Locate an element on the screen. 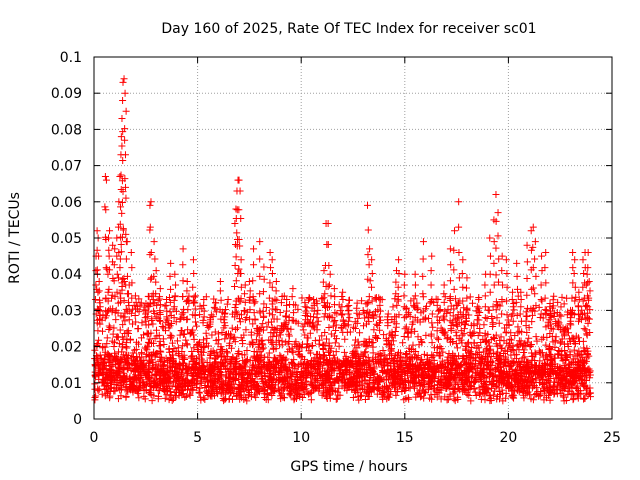 The image size is (640, 480). y-tick-label: 0.04 is located at coordinates (66, 275).